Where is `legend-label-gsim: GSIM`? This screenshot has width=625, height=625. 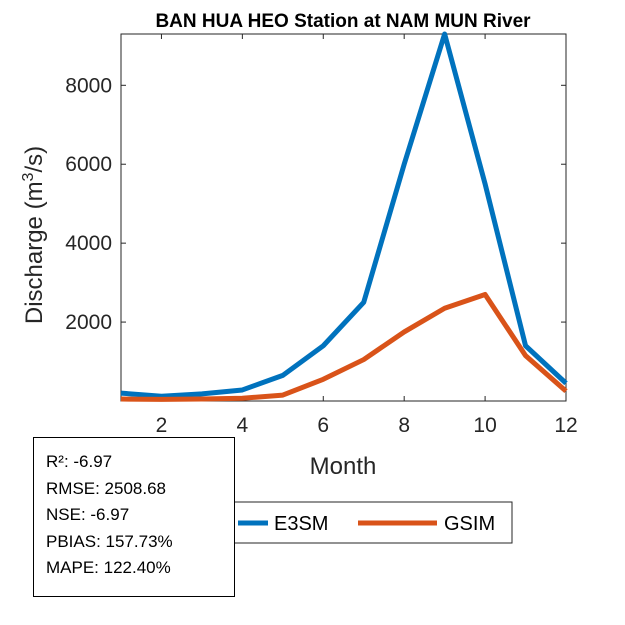
legend-label-gsim: GSIM is located at coordinates (469, 524).